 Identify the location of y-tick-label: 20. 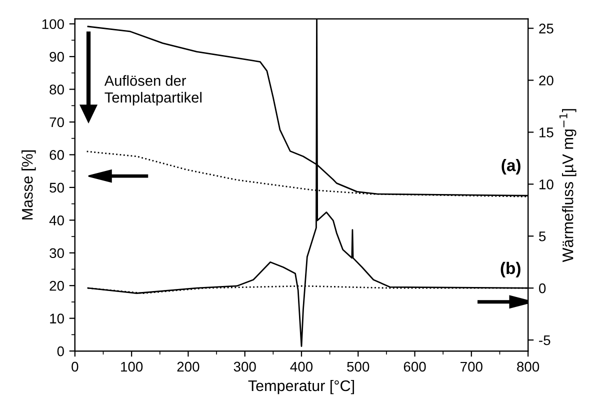
(57, 285).